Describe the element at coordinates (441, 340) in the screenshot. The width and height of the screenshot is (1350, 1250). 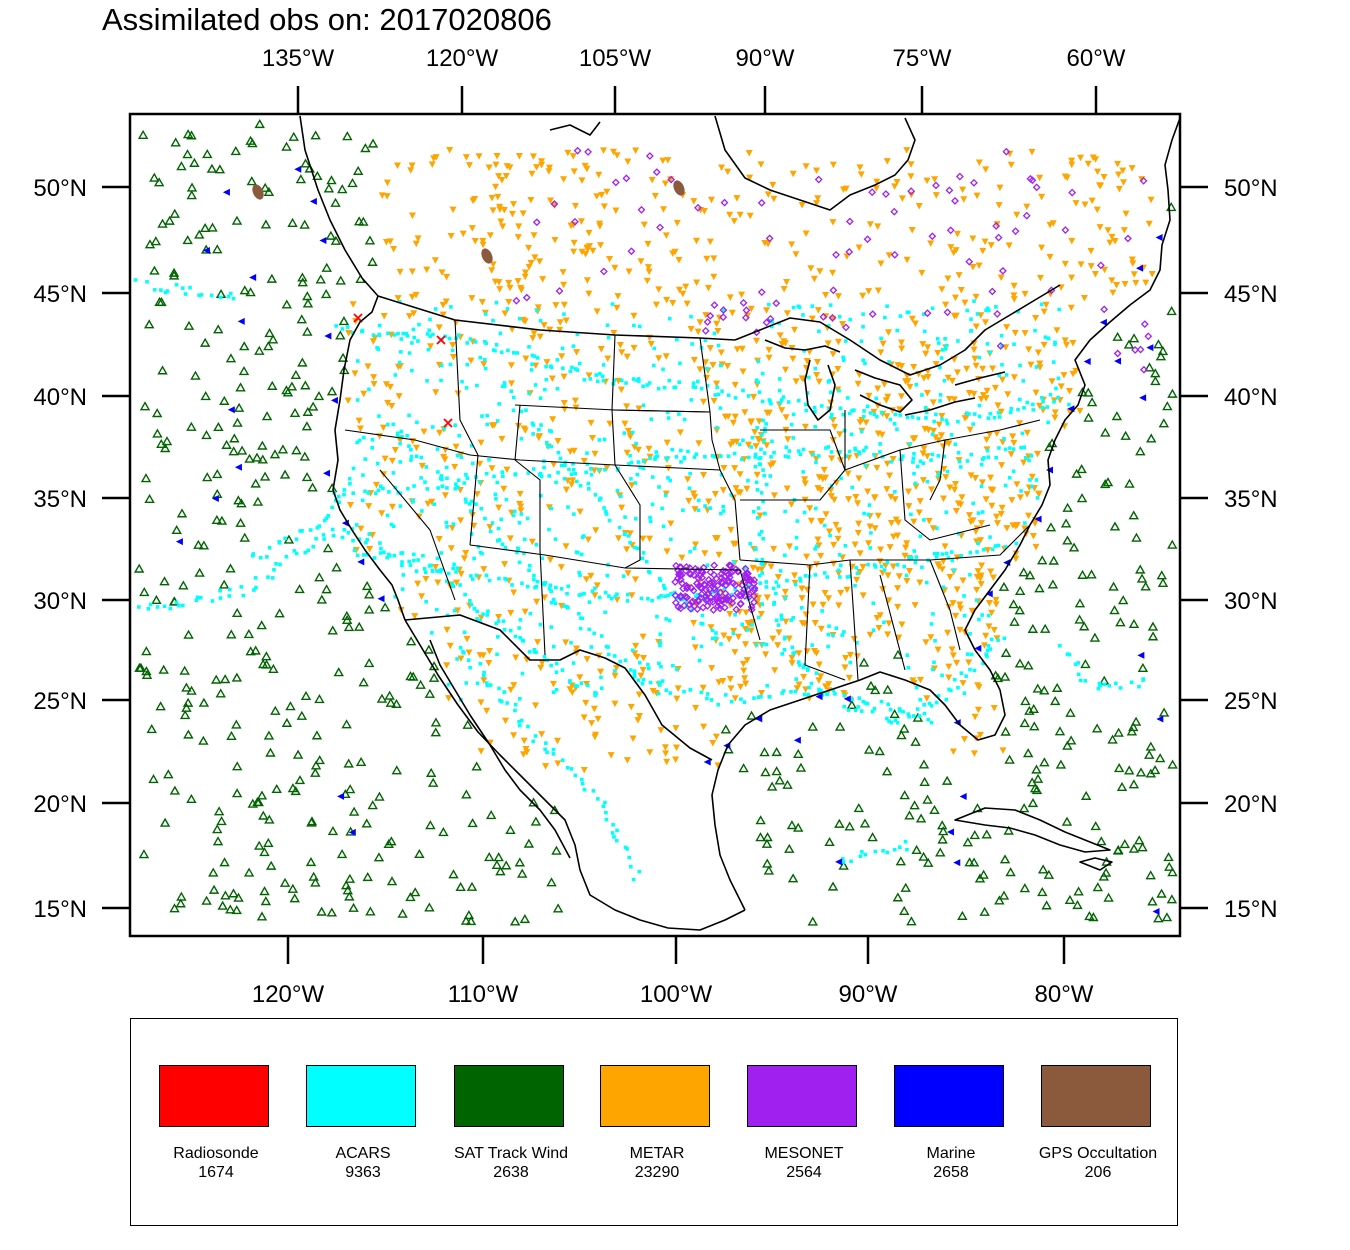
I see `radiosonde-marker` at that location.